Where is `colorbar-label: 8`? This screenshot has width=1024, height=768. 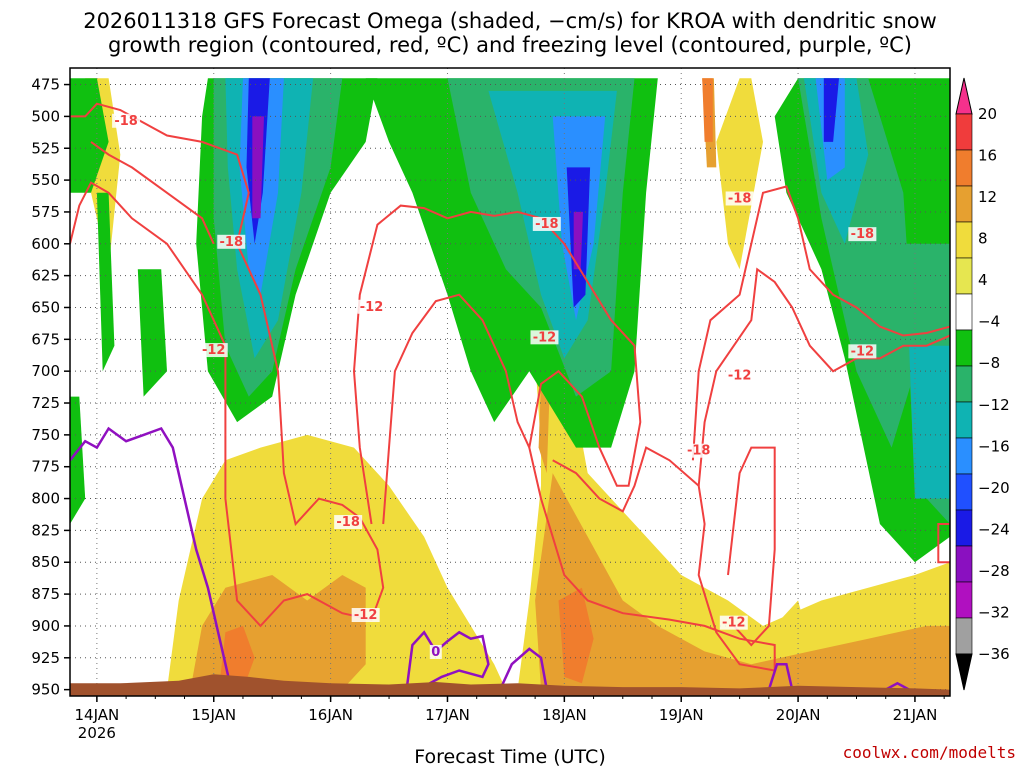 colorbar-label: 8 is located at coordinates (983, 239).